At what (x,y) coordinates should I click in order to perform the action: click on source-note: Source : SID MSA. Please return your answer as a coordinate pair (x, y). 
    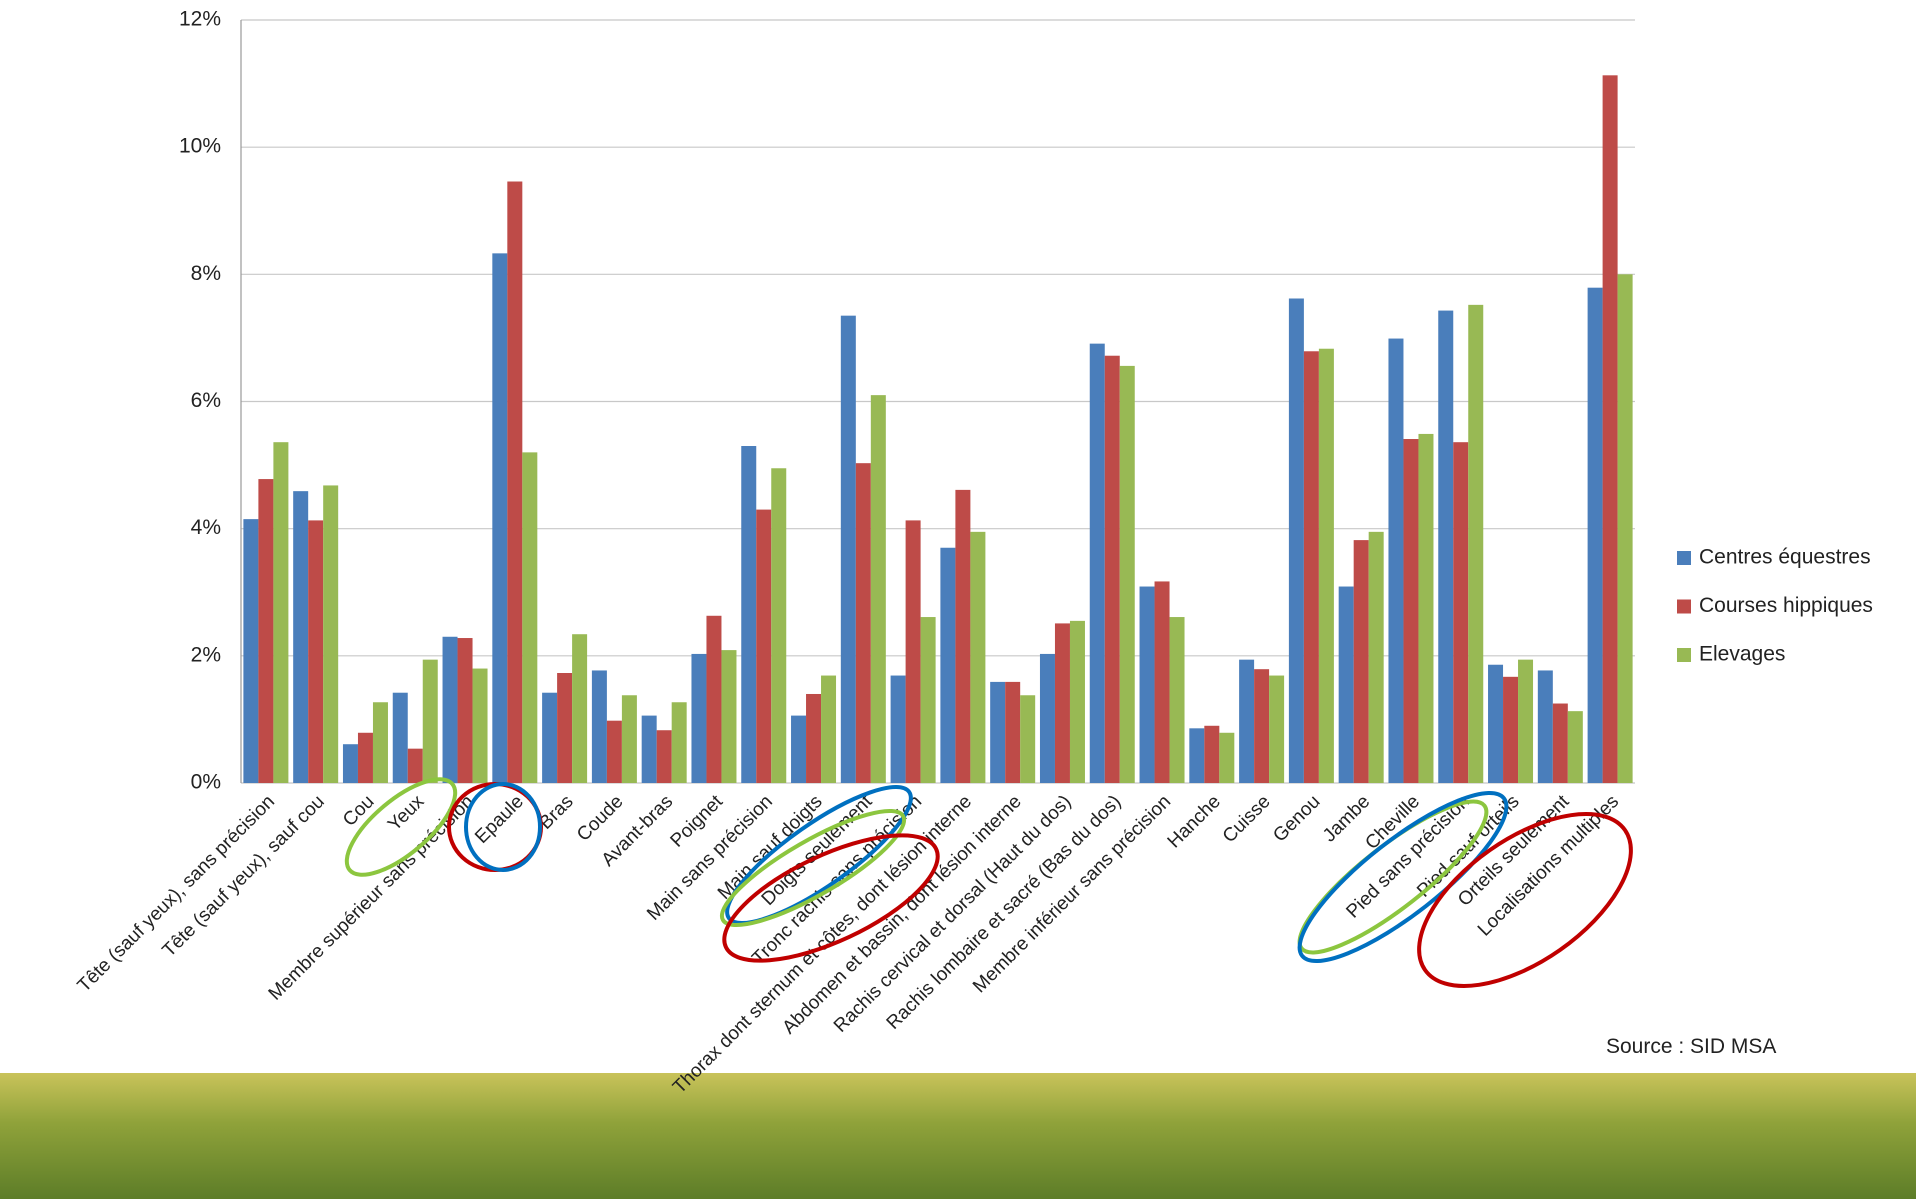
    Looking at the image, I should click on (1691, 1046).